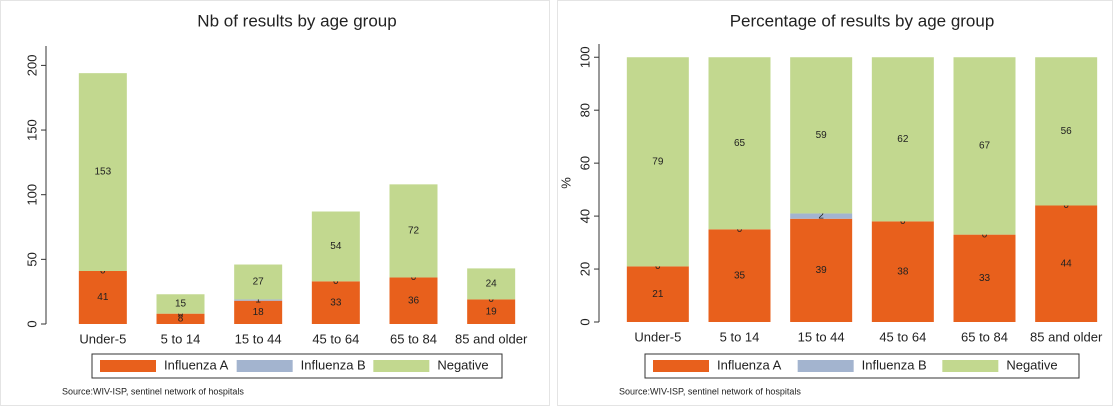  I want to click on data-label: 18, so click(259, 312).